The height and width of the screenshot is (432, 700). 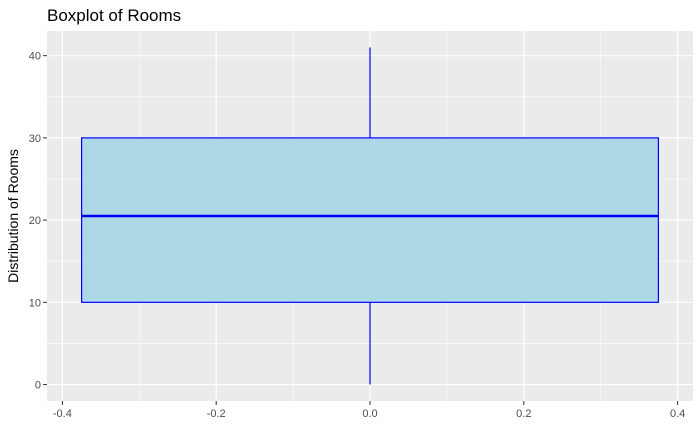 I want to click on y-axis-title: Distribution of Rooms, so click(x=13, y=216).